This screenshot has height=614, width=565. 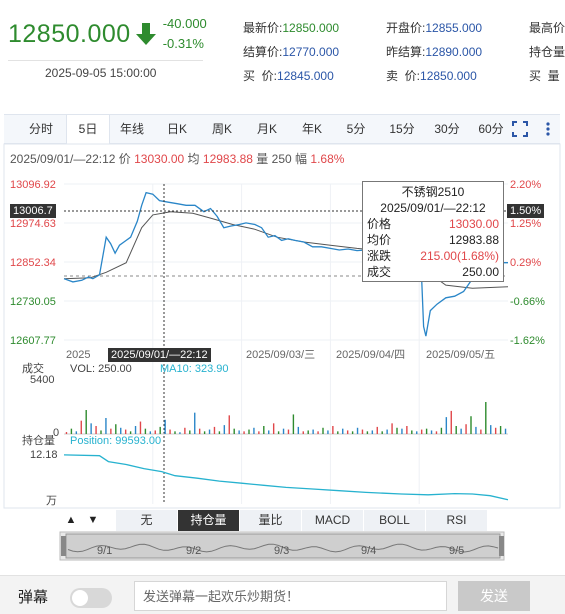 What do you see at coordinates (459, 256) in the screenshot?
I see `tooltip-change: 215.00(1.68%)` at bounding box center [459, 256].